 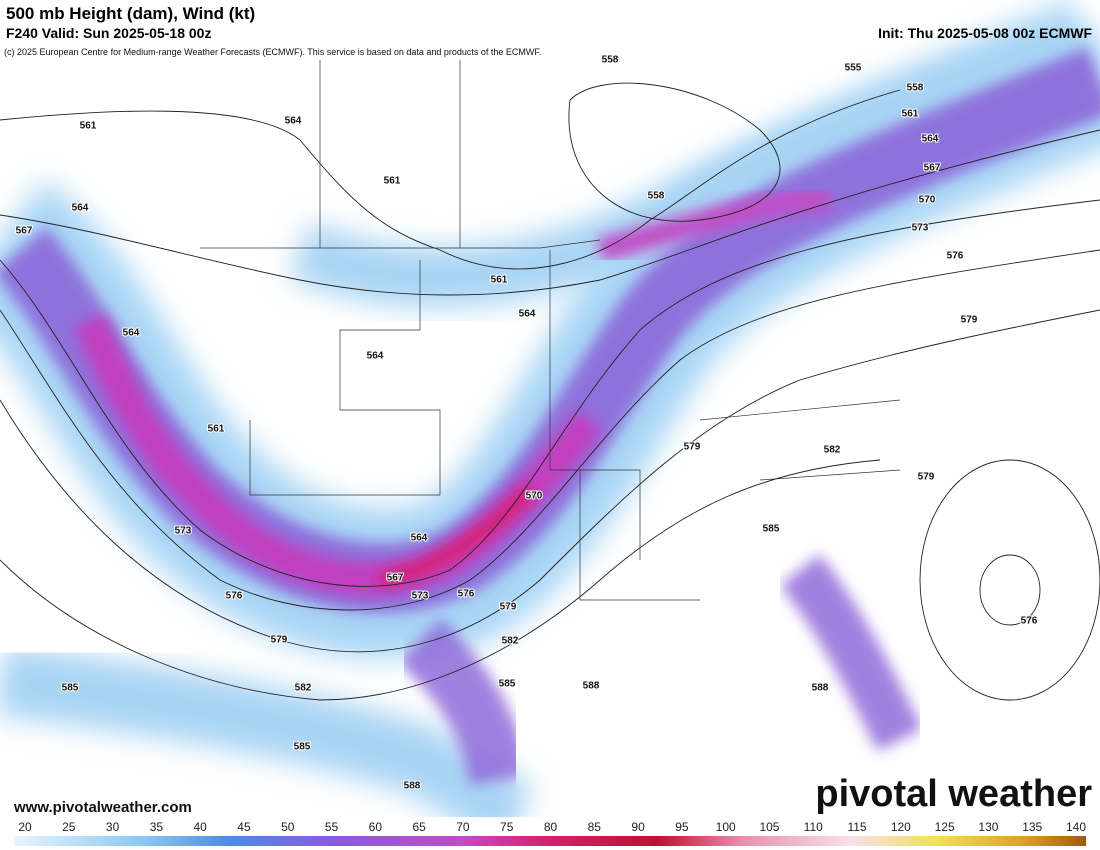 What do you see at coordinates (507, 827) in the screenshot?
I see `colorbar-tick-label: 75` at bounding box center [507, 827].